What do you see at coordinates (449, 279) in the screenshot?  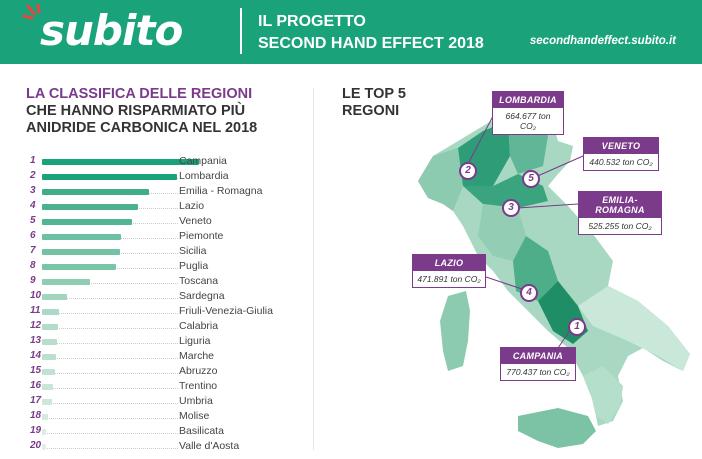 I see `callout-lazio-value: 471.891 ton CO₂` at bounding box center [449, 279].